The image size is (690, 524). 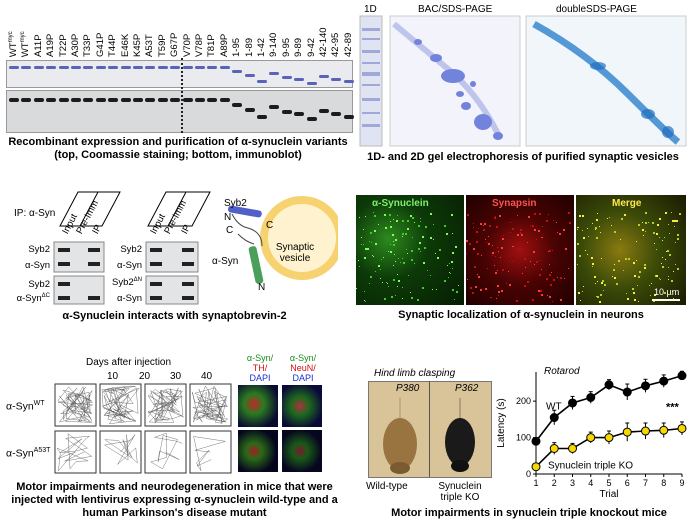 I want to click on diagram-asyn: α-Syn, so click(x=225, y=261).